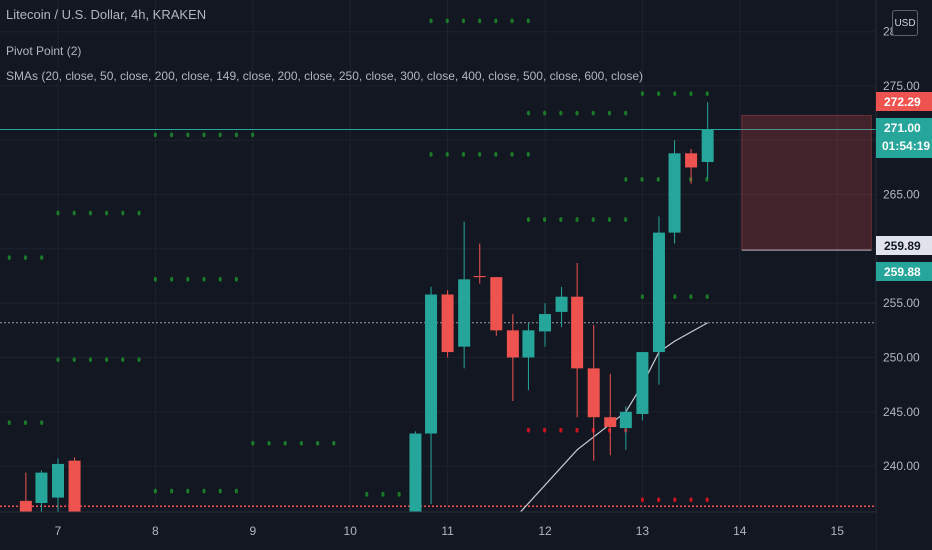  I want to click on indicator-pivot-point: Pivot Point (2), so click(44, 51).